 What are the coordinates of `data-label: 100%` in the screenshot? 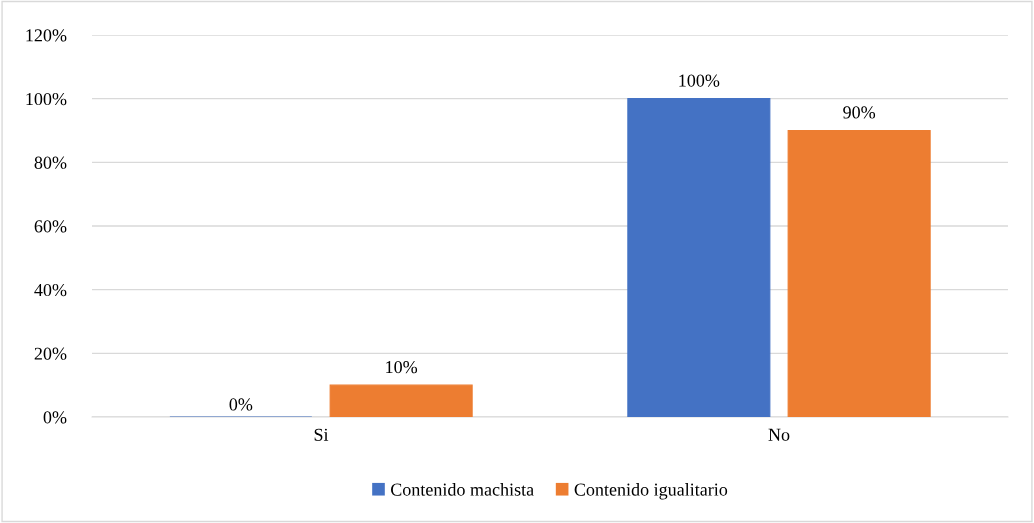 It's located at (699, 80).